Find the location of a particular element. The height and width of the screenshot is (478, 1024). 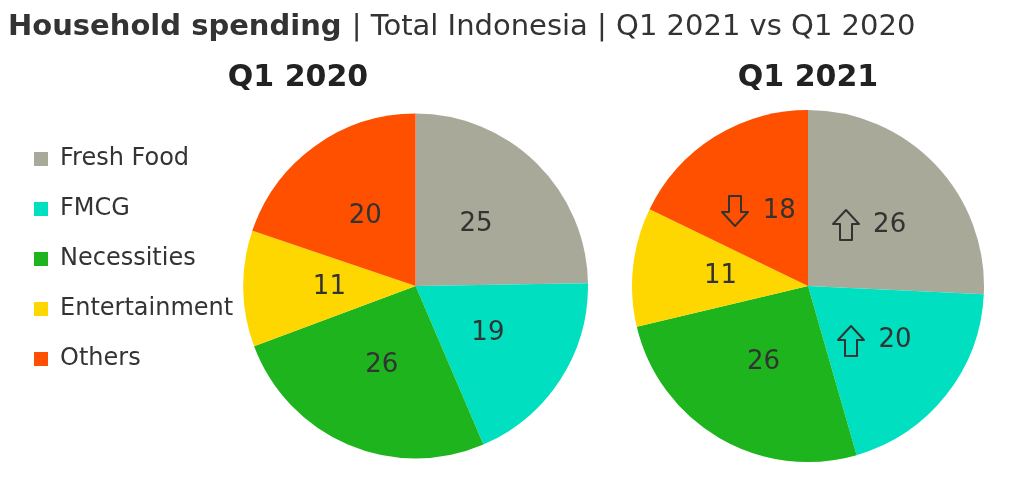

chart-title: Q1 2021 is located at coordinates (808, 75).